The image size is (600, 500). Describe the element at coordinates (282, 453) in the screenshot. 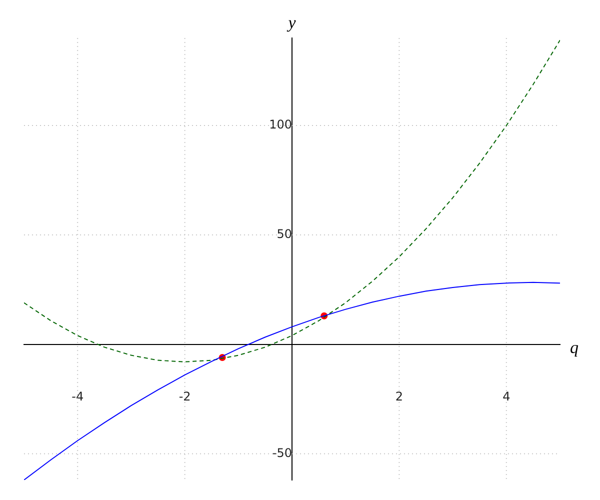

I see `y-tick-label: -50` at that location.